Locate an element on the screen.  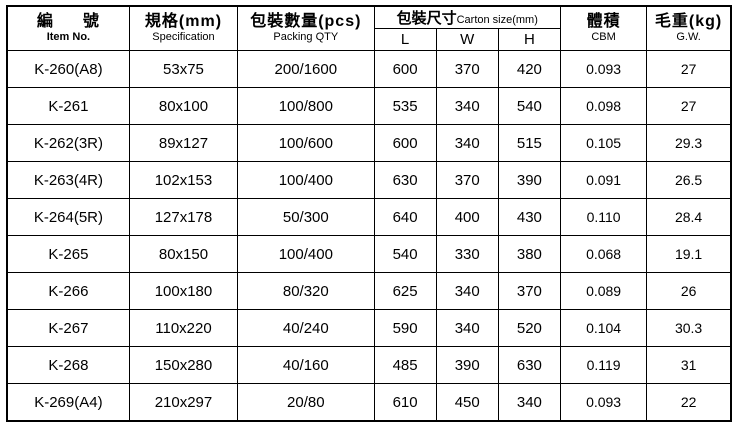
header-carton-height: H is located at coordinates (529, 39).